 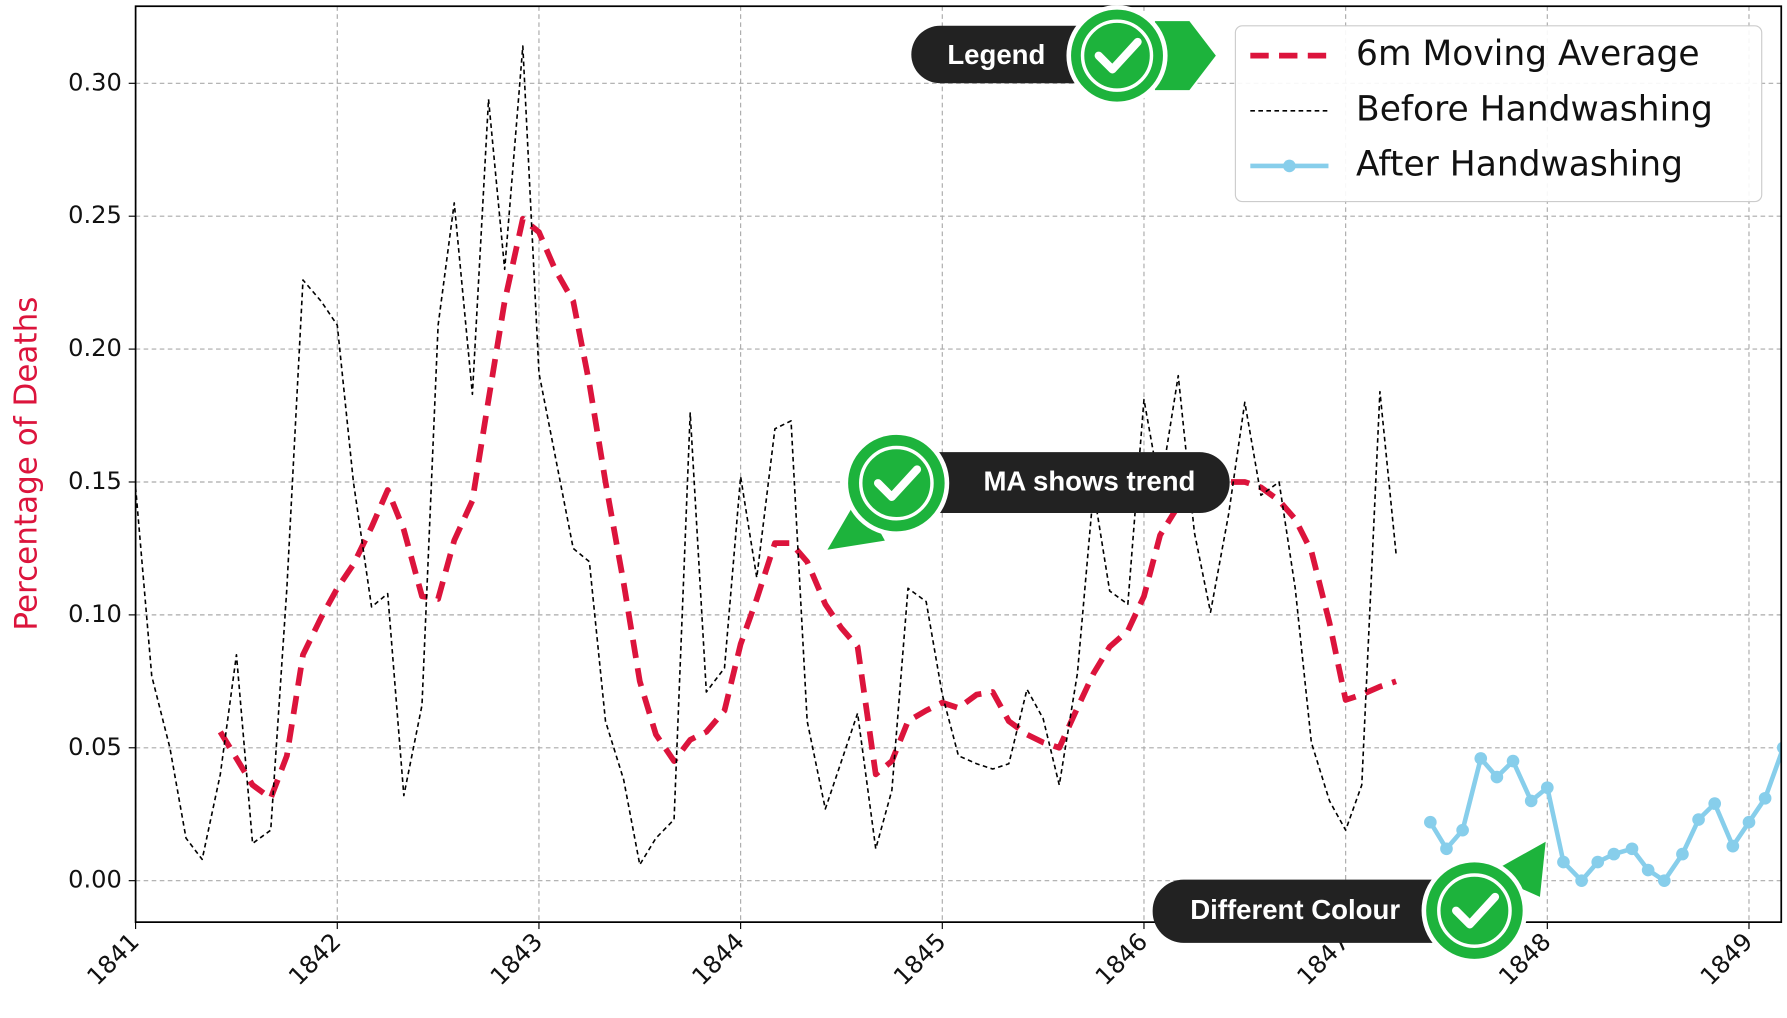 What do you see at coordinates (1295, 909) in the screenshot?
I see `callout-text: Different Colour` at bounding box center [1295, 909].